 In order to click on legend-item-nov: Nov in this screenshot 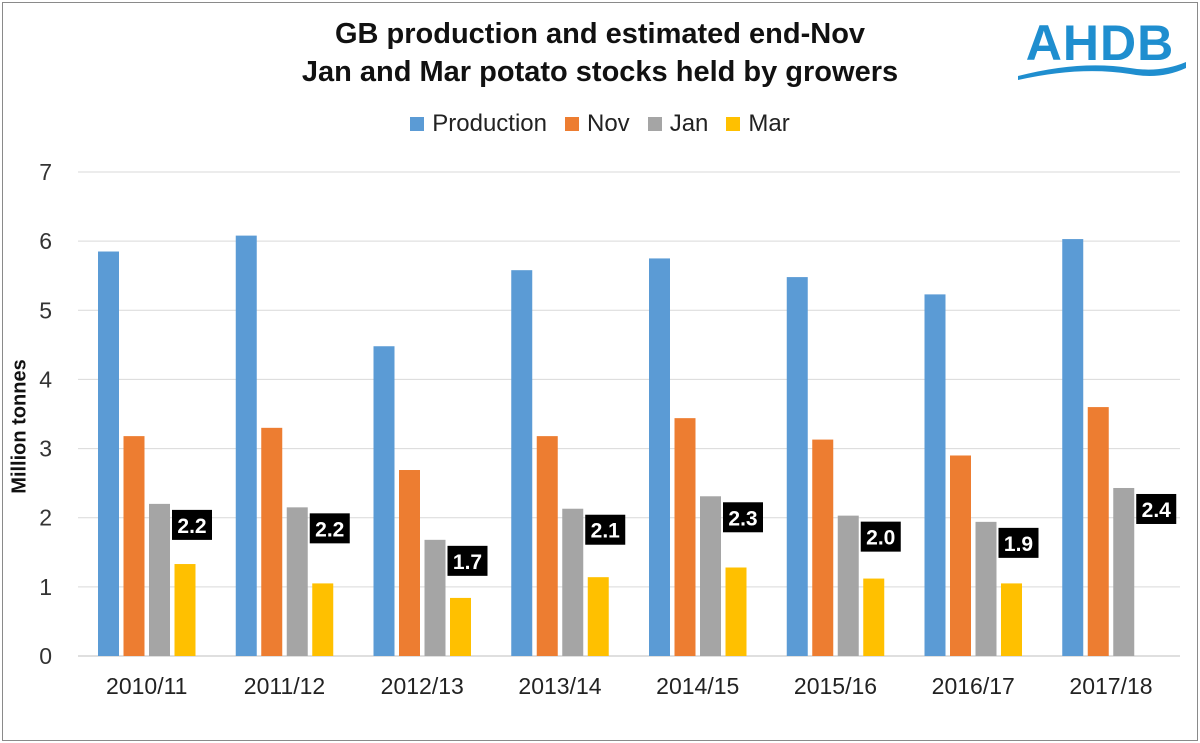, I will do `click(597, 124)`.